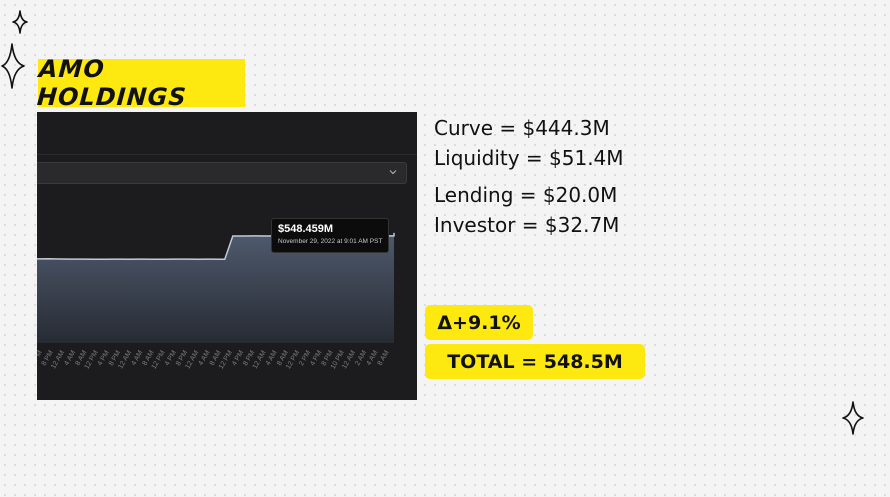 This screenshot has height=497, width=890. Describe the element at coordinates (330, 241) in the screenshot. I see `tooltip-date: November 29, 2022 at 9:01 AM PST` at that location.